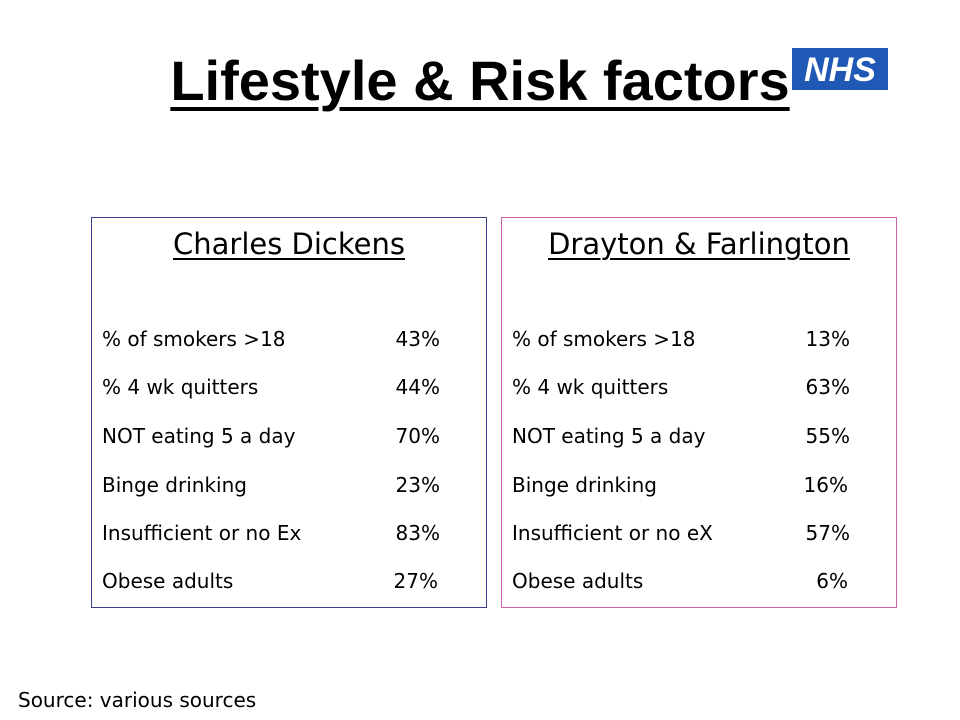  What do you see at coordinates (417, 387) in the screenshot?
I see `row-value: 44%` at bounding box center [417, 387].